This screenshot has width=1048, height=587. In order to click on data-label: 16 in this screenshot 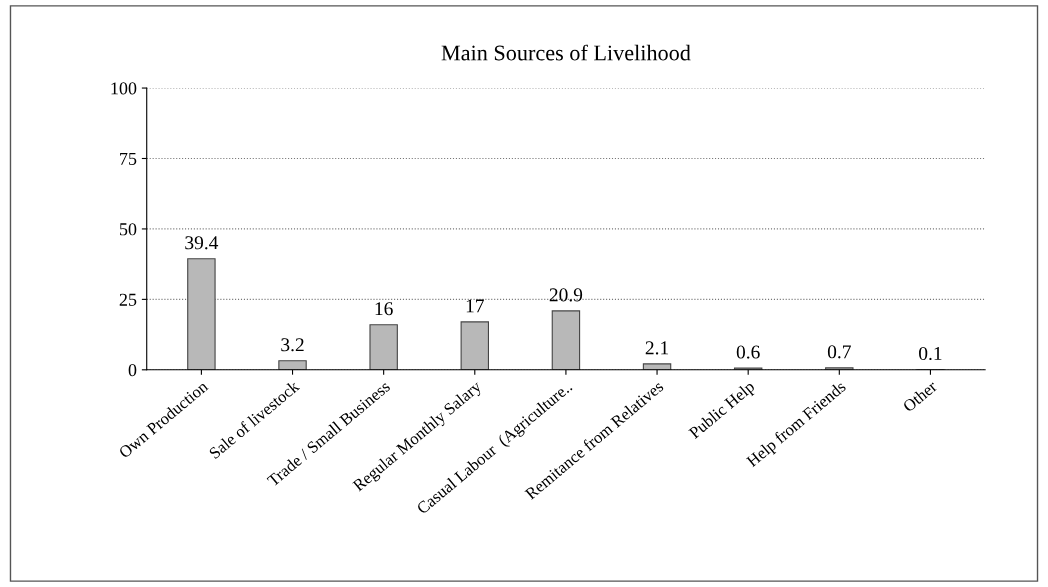, I will do `click(384, 309)`.